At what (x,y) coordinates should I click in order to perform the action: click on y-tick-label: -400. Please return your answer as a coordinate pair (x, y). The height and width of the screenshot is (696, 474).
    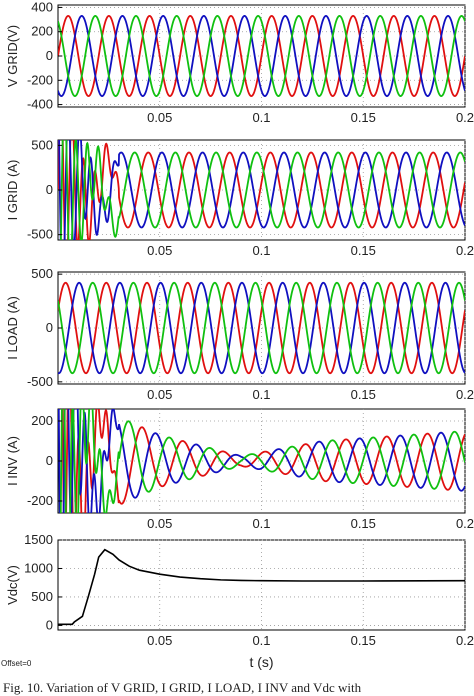
    Looking at the image, I should click on (40, 104).